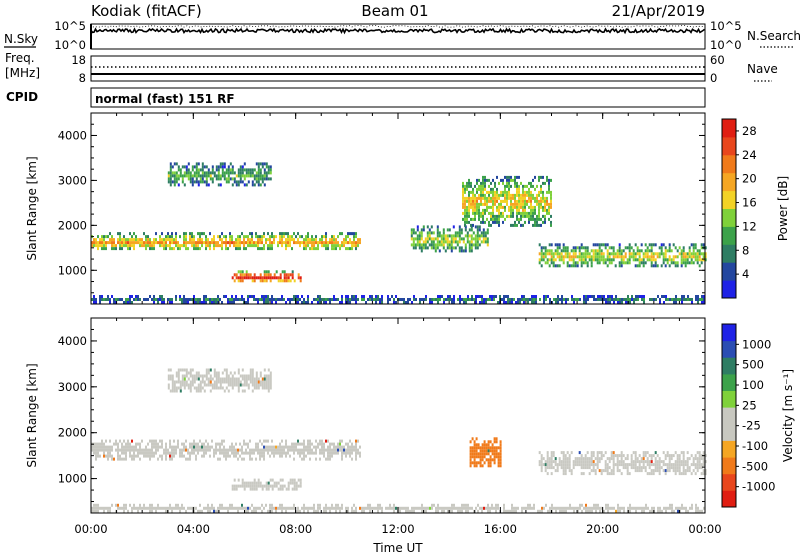 This screenshot has height=554, width=800. Describe the element at coordinates (398, 36) in the screenshot. I see `nsky-strip` at that location.